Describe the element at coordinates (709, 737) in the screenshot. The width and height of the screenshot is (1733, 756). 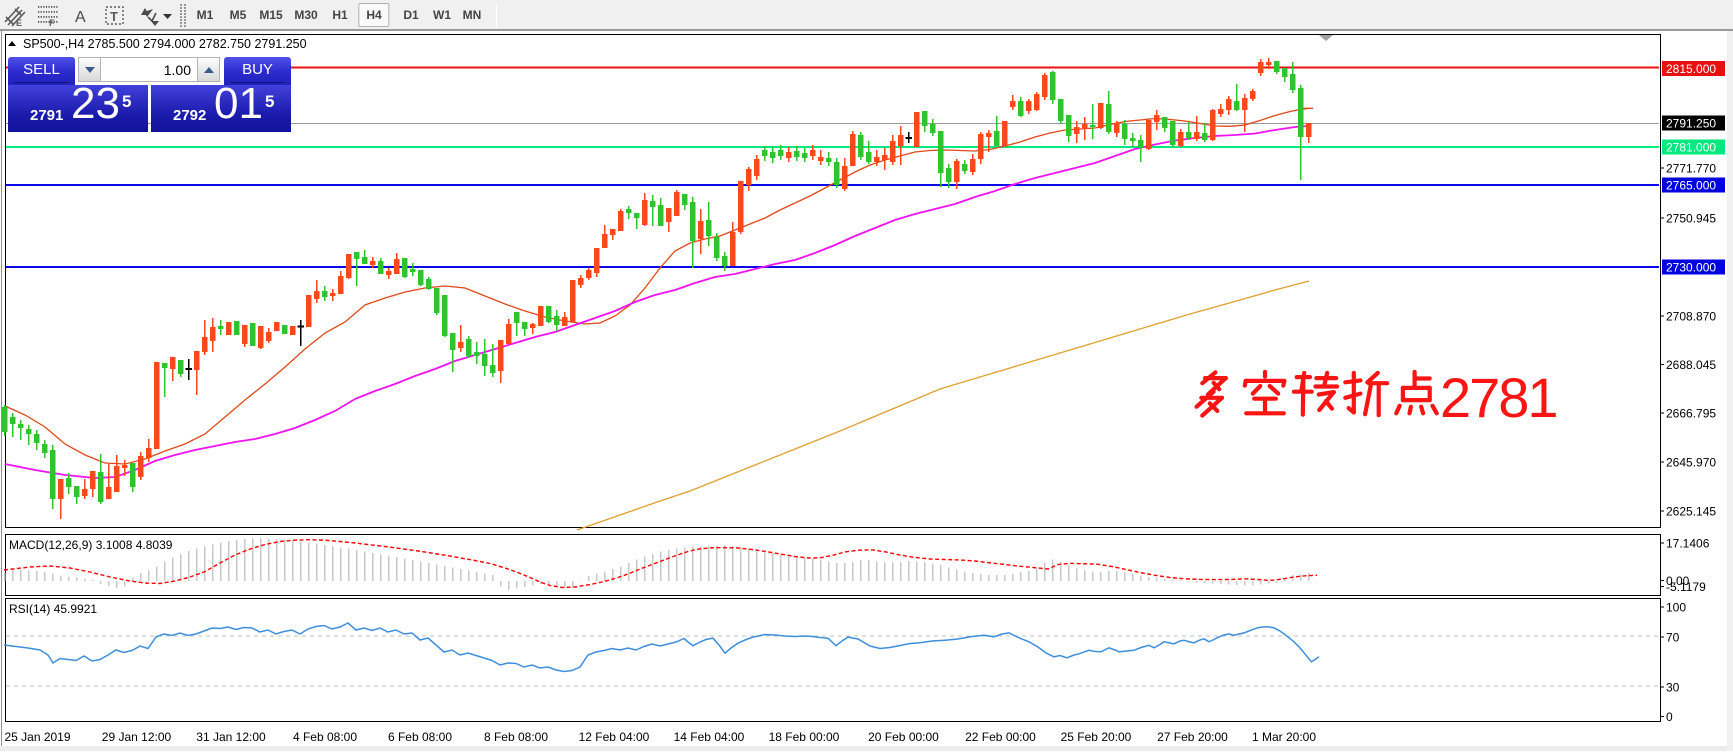
I see `svg-text: 14 Feb 04:00` at that location.